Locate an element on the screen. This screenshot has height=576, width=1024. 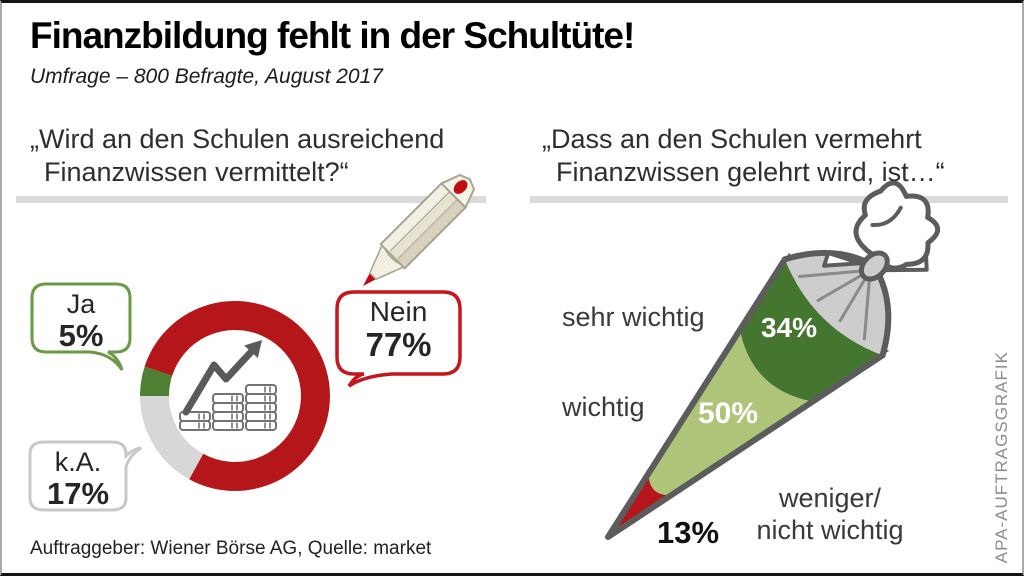
label-ka: k.A. 17% is located at coordinates (78, 479).